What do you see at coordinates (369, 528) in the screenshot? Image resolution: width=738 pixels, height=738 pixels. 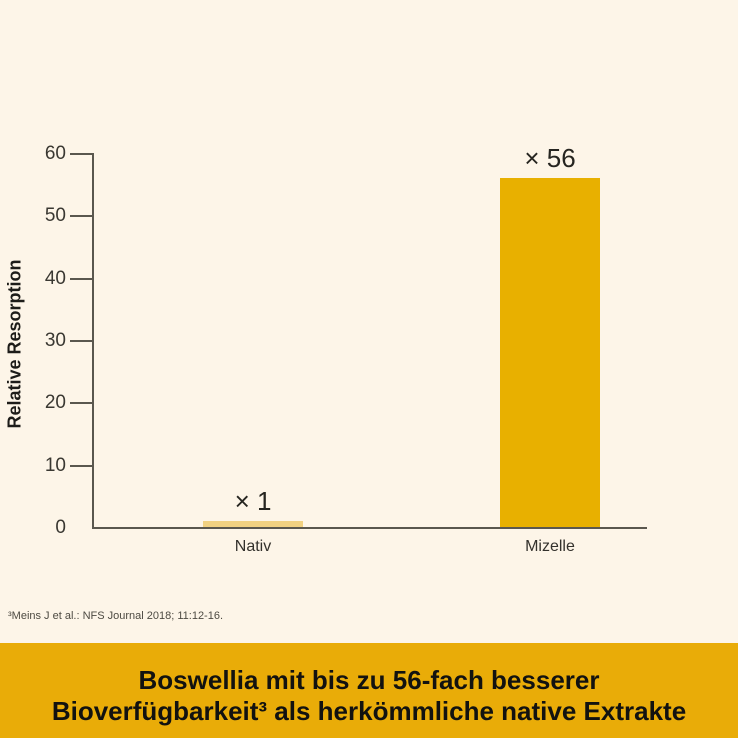 I see `x-axis-line` at bounding box center [369, 528].